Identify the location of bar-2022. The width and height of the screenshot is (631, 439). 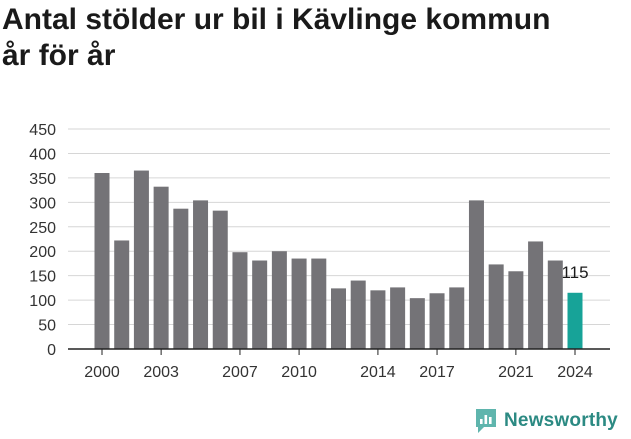
(536, 295).